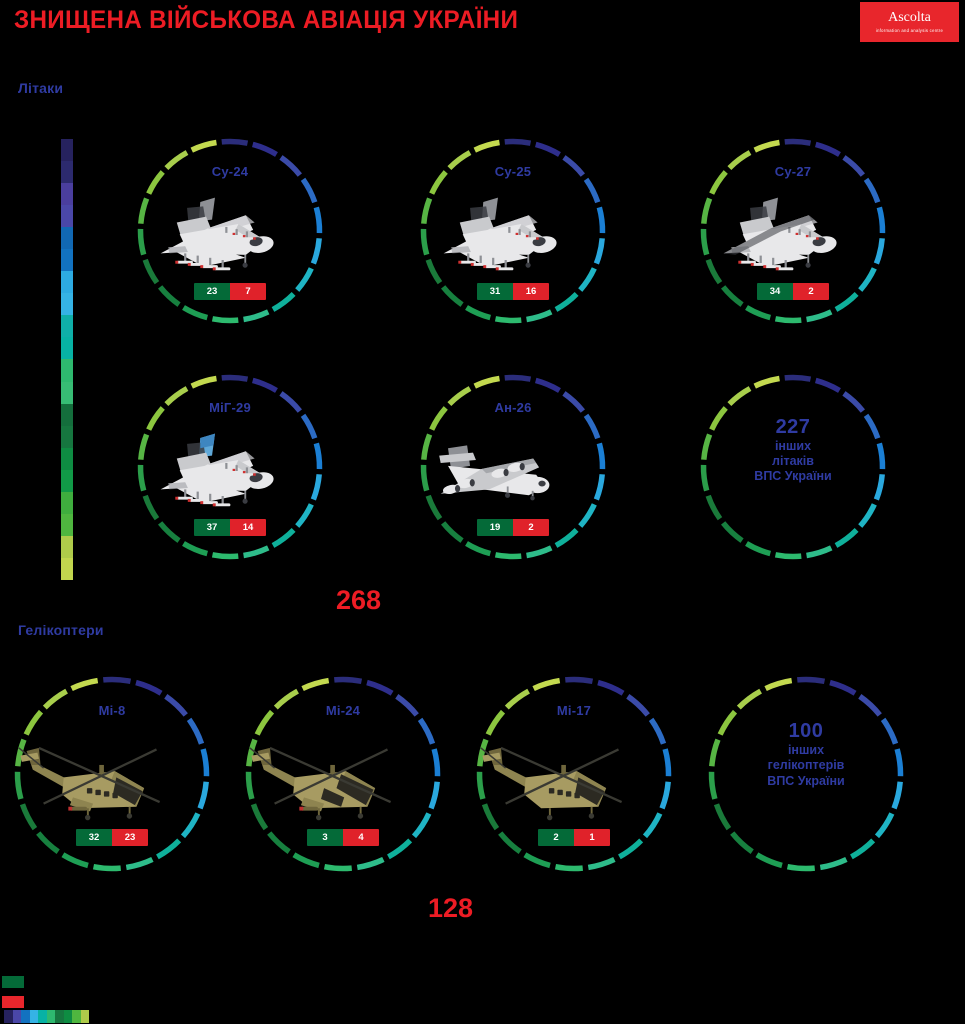 Image resolution: width=965 pixels, height=1024 pixels. I want to click on destroyed-count: 37, so click(212, 528).